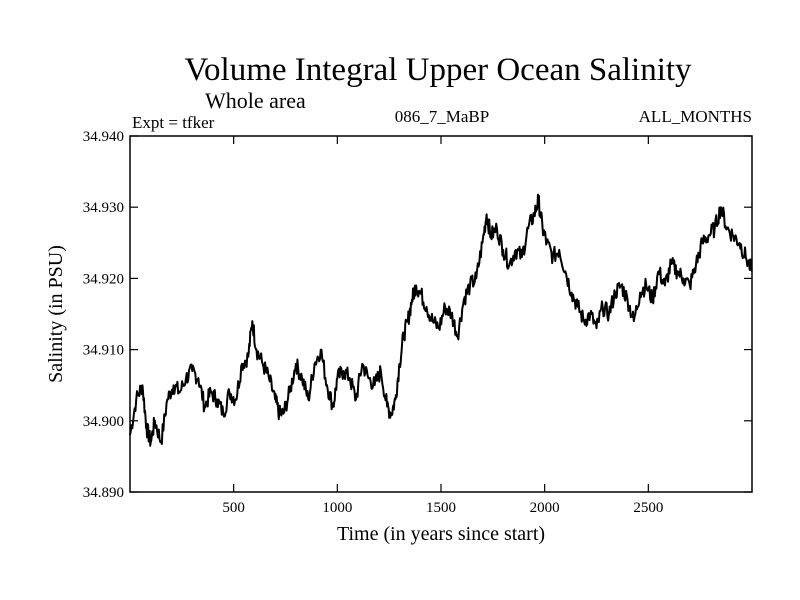 The width and height of the screenshot is (800, 600). What do you see at coordinates (103, 137) in the screenshot?
I see `y-tick-label: 34.940` at bounding box center [103, 137].